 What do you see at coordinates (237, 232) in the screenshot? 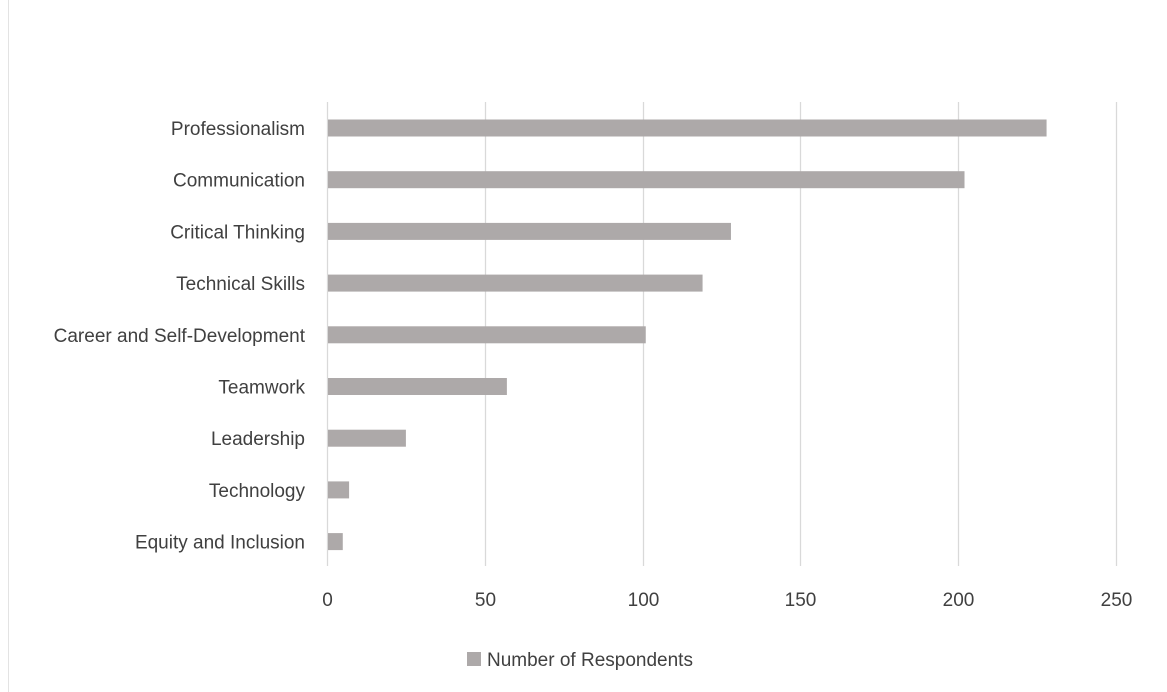
I see `category-label: Critical Thinking` at bounding box center [237, 232].